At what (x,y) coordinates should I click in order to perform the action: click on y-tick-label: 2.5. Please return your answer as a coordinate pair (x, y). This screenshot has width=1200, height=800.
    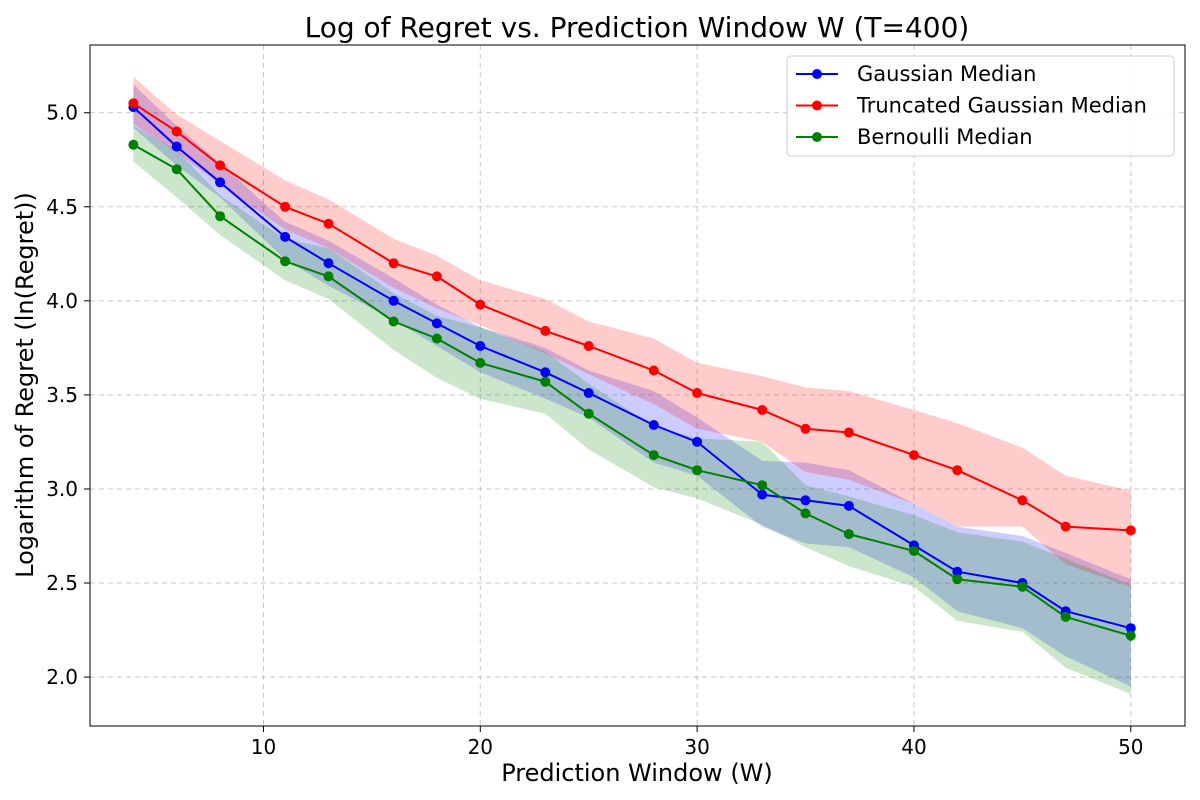
    Looking at the image, I should click on (62, 583).